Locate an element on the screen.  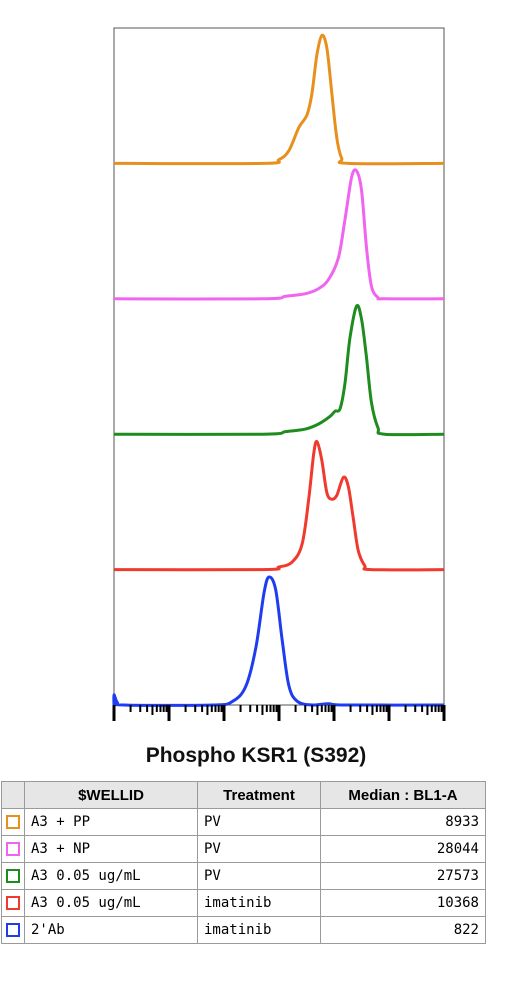
legend-median: 28044 is located at coordinates (403, 849).